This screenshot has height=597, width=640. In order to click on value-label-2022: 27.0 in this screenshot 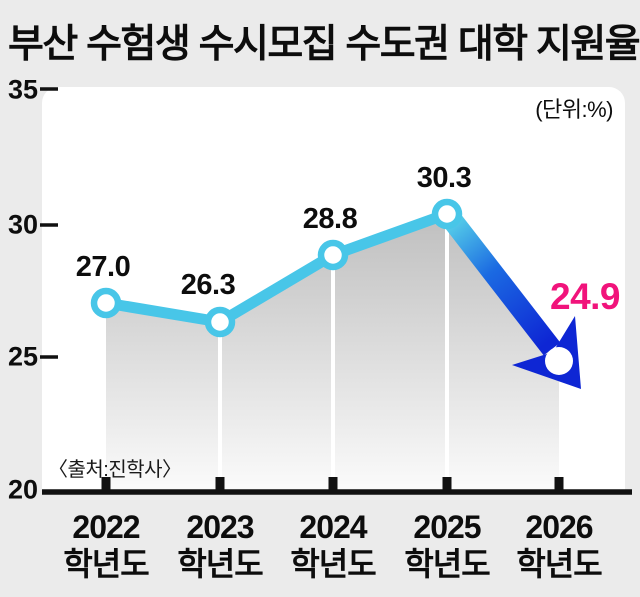, I will do `click(103, 267)`.